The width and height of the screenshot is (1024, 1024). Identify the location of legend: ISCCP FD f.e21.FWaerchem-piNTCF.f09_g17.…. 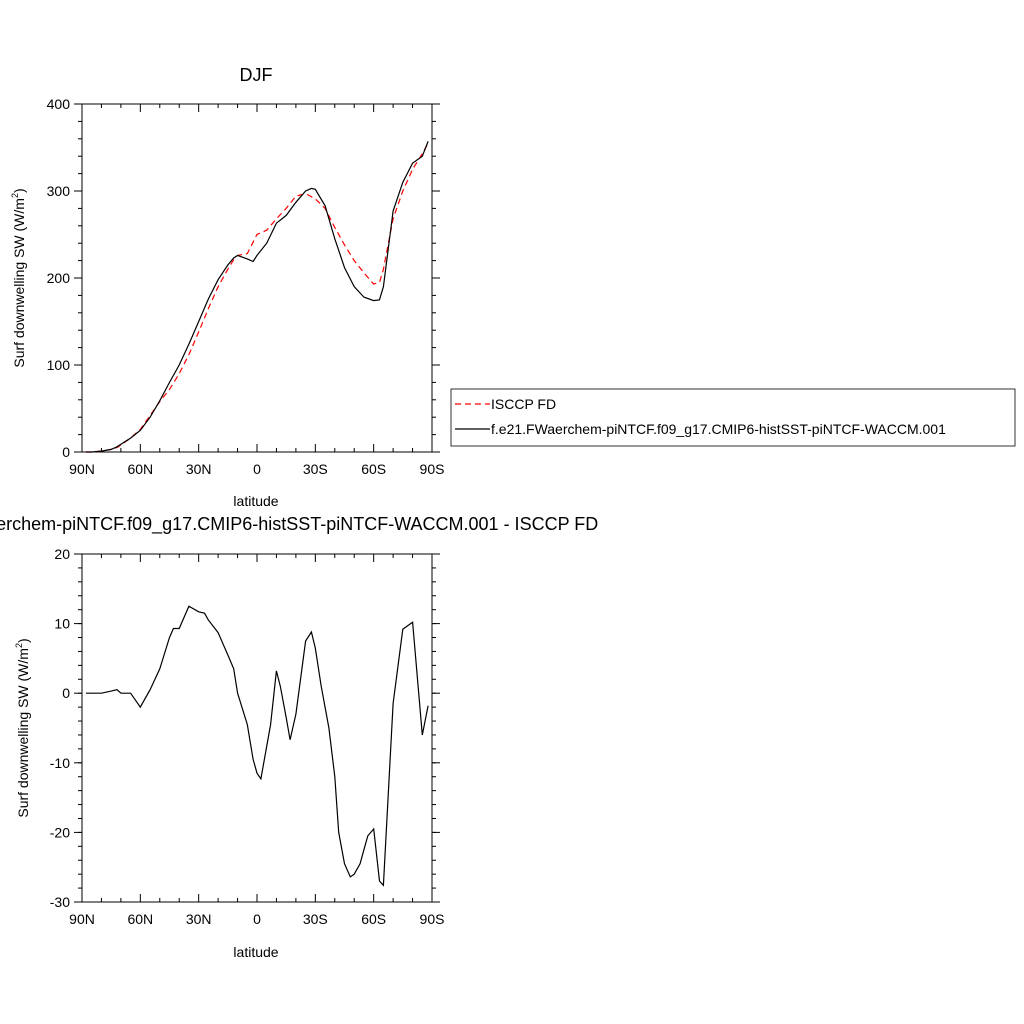
(733, 417).